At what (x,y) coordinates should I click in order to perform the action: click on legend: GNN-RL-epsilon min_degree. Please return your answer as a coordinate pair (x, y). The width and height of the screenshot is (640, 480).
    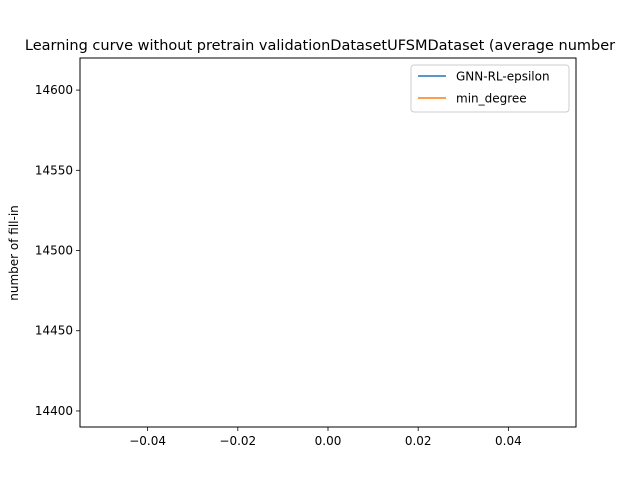
    Looking at the image, I should click on (490, 88).